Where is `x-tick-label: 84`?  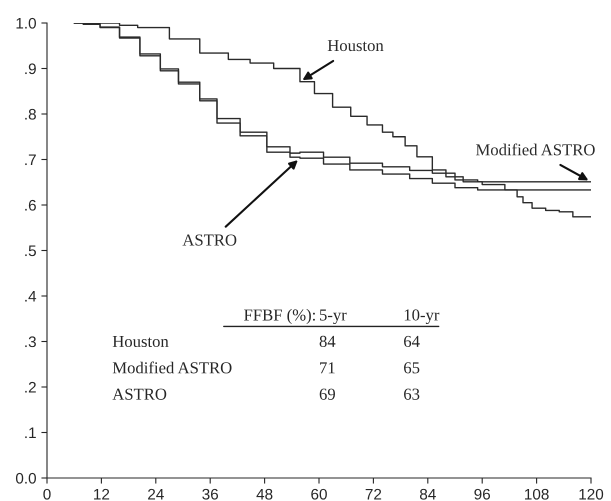 x-tick-label: 84 is located at coordinates (428, 494).